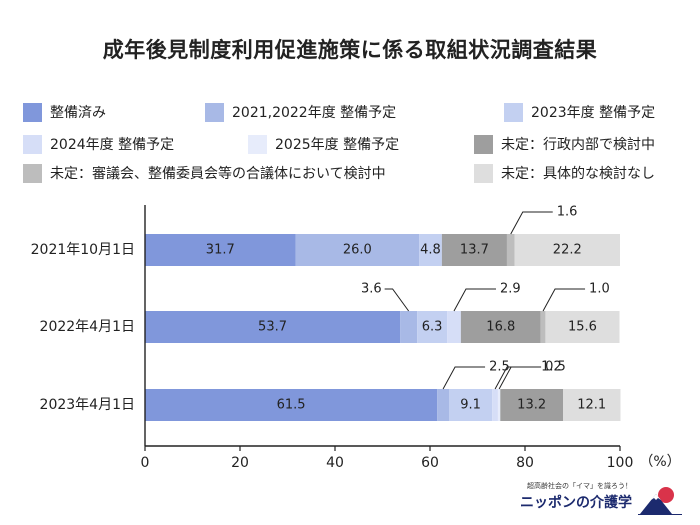  I want to click on x-tick-label: 60, so click(430, 463).